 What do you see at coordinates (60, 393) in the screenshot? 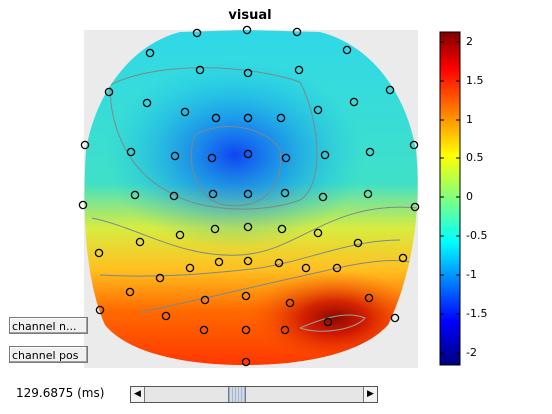
I see `time-readout: 129.6875 (ms)` at bounding box center [60, 393].